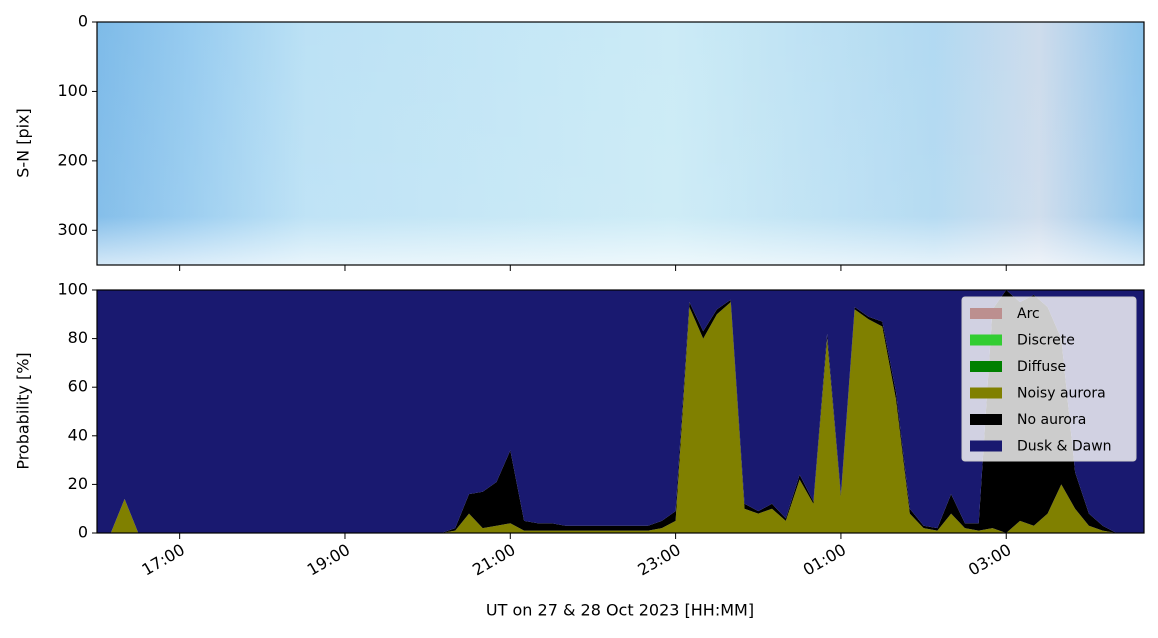 This screenshot has width=1158, height=638. I want to click on x-tick-label: 19:00, so click(328, 560).